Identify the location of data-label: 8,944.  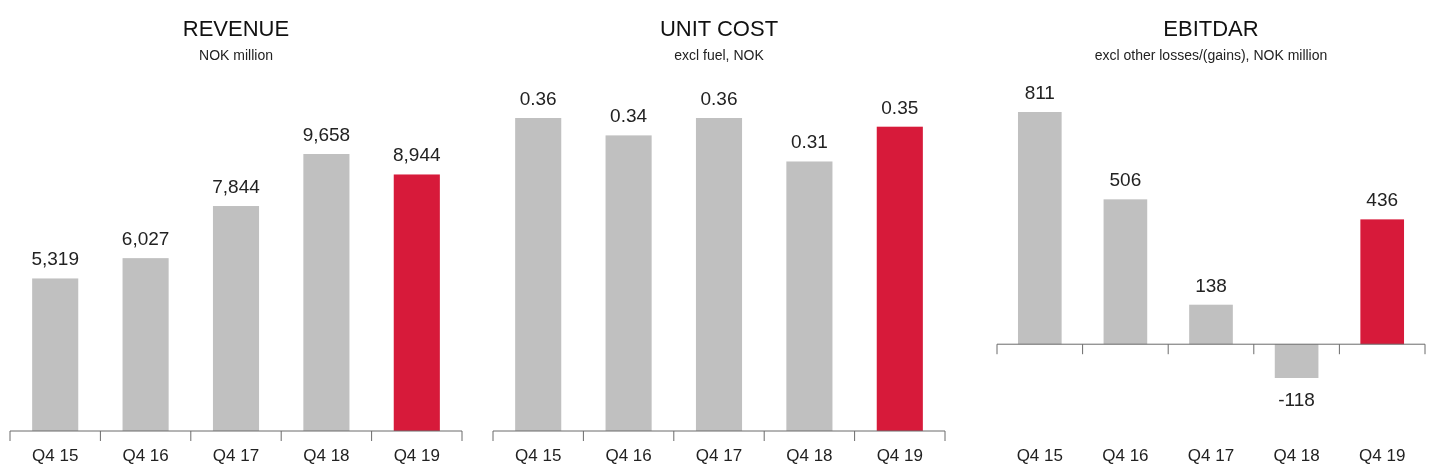
(417, 155).